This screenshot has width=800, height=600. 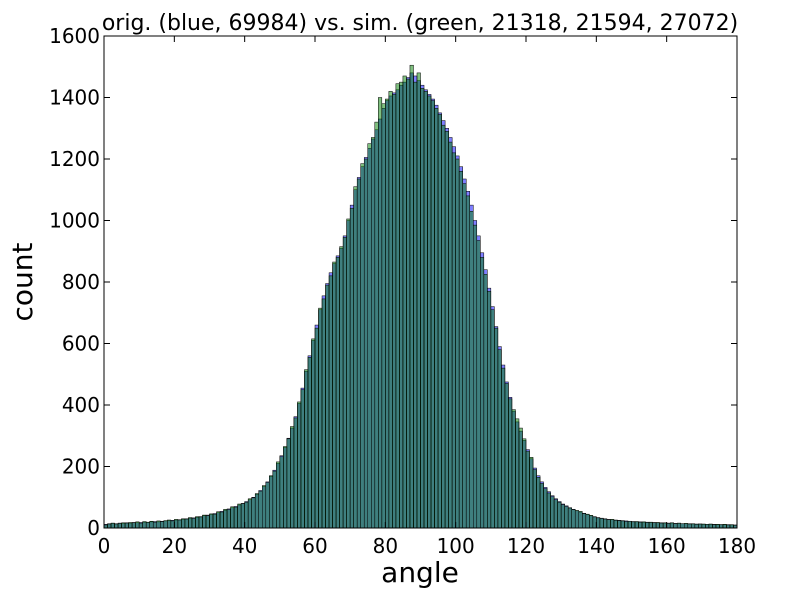 What do you see at coordinates (81, 467) in the screenshot?
I see `y-tick-label: 200` at bounding box center [81, 467].